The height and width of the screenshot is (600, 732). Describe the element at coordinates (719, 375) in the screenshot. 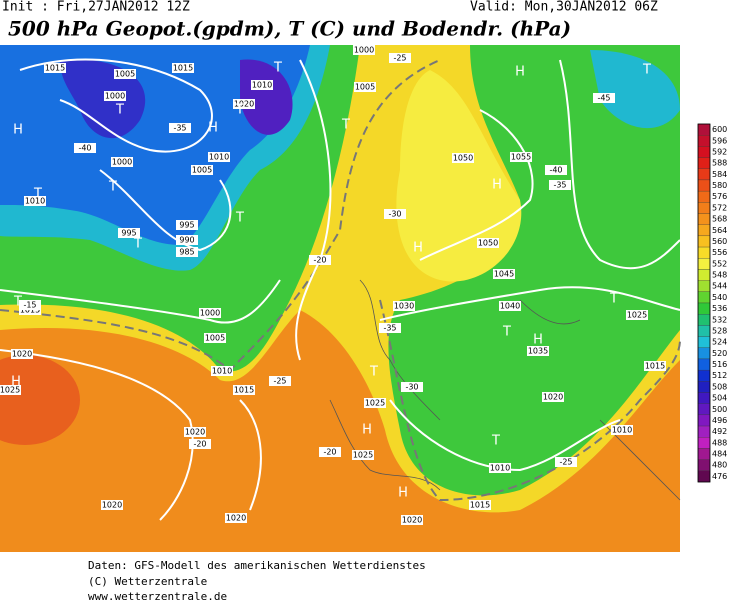

I see `colorbar-label: 512` at that location.